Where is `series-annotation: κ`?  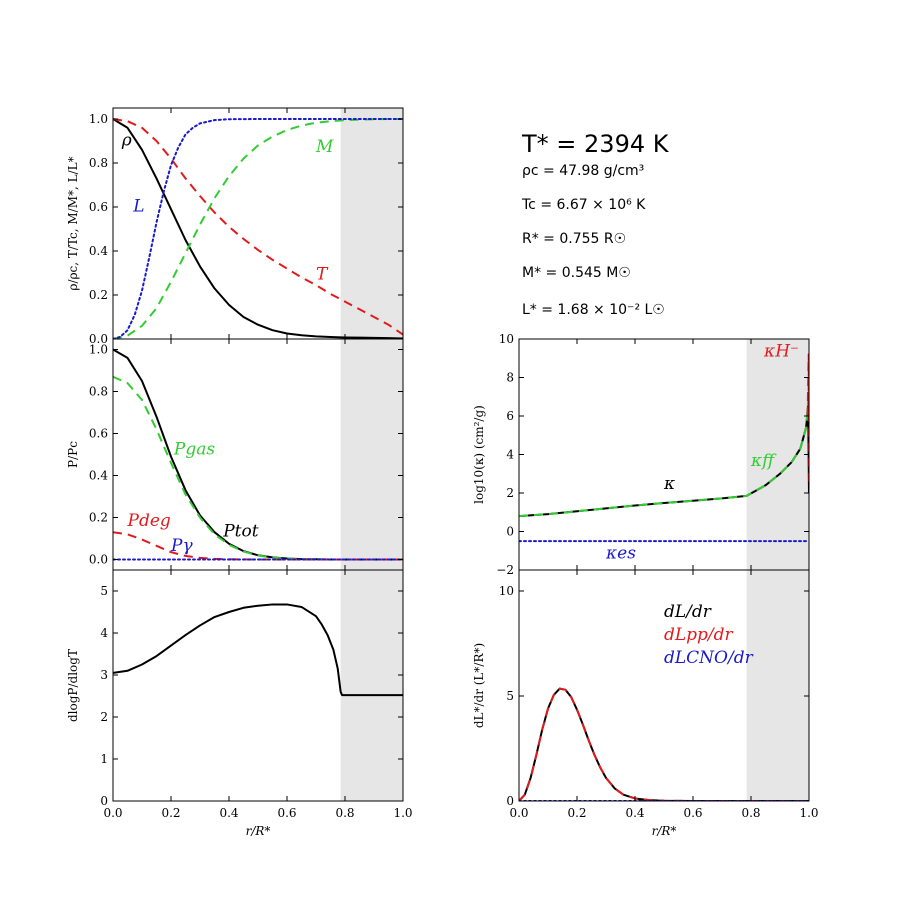
series-annotation: κ is located at coordinates (669, 484).